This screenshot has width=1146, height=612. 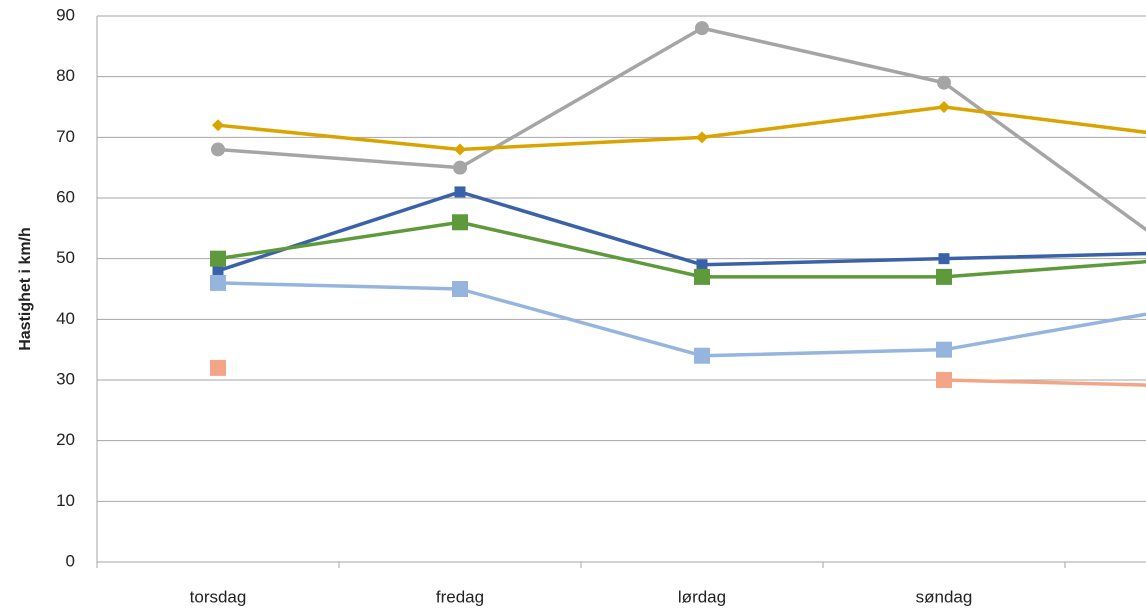 What do you see at coordinates (218, 596) in the screenshot?
I see `x-tick-label: torsdag` at bounding box center [218, 596].